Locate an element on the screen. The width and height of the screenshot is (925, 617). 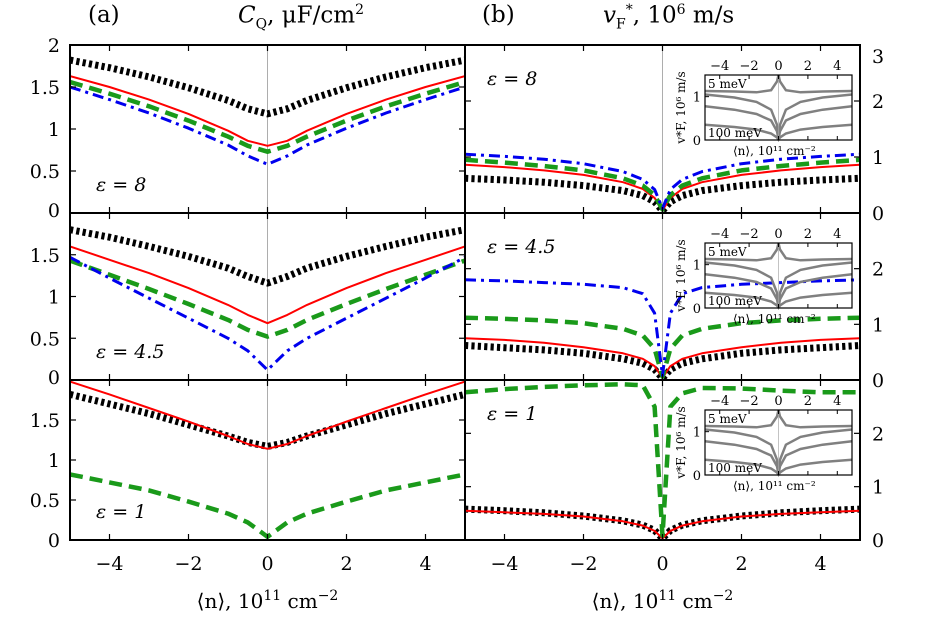
panel-a-title: CQ, μF/cm2 is located at coordinates (301, 17).